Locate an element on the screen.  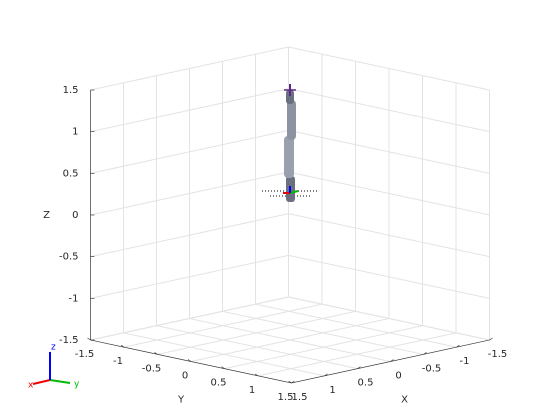
z-tick-label: 0.5 is located at coordinates (71, 173).